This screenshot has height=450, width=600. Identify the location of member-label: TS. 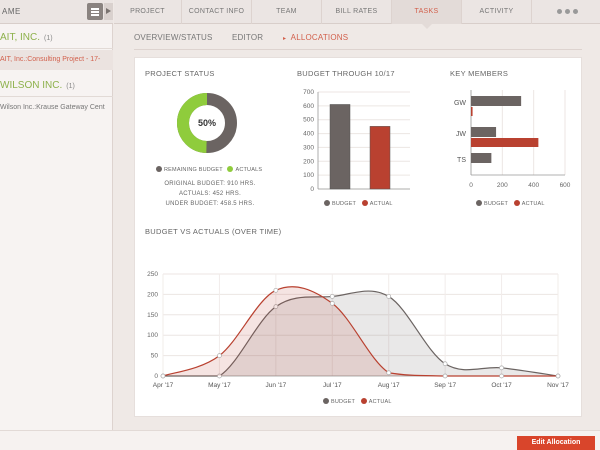
(461, 160).